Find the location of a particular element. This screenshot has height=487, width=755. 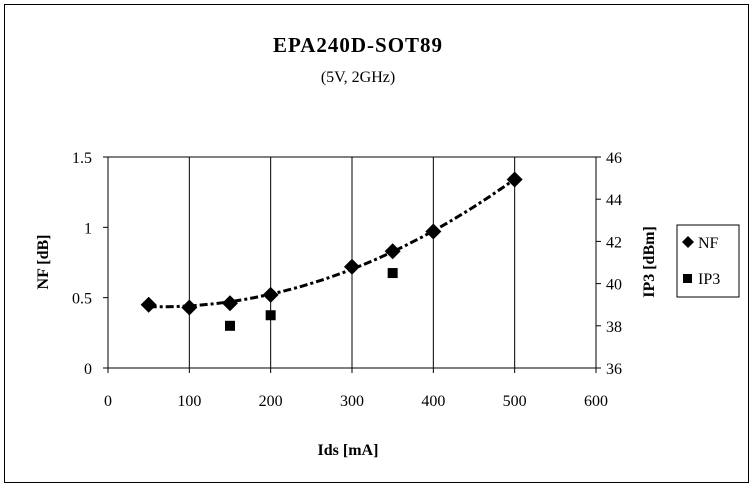

x-axis-label: Ids [mA] is located at coordinates (348, 450).